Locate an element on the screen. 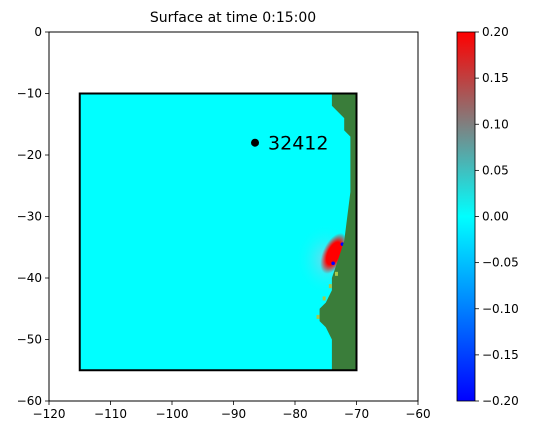  colorbar-tick-label: 0.05 is located at coordinates (495, 170).